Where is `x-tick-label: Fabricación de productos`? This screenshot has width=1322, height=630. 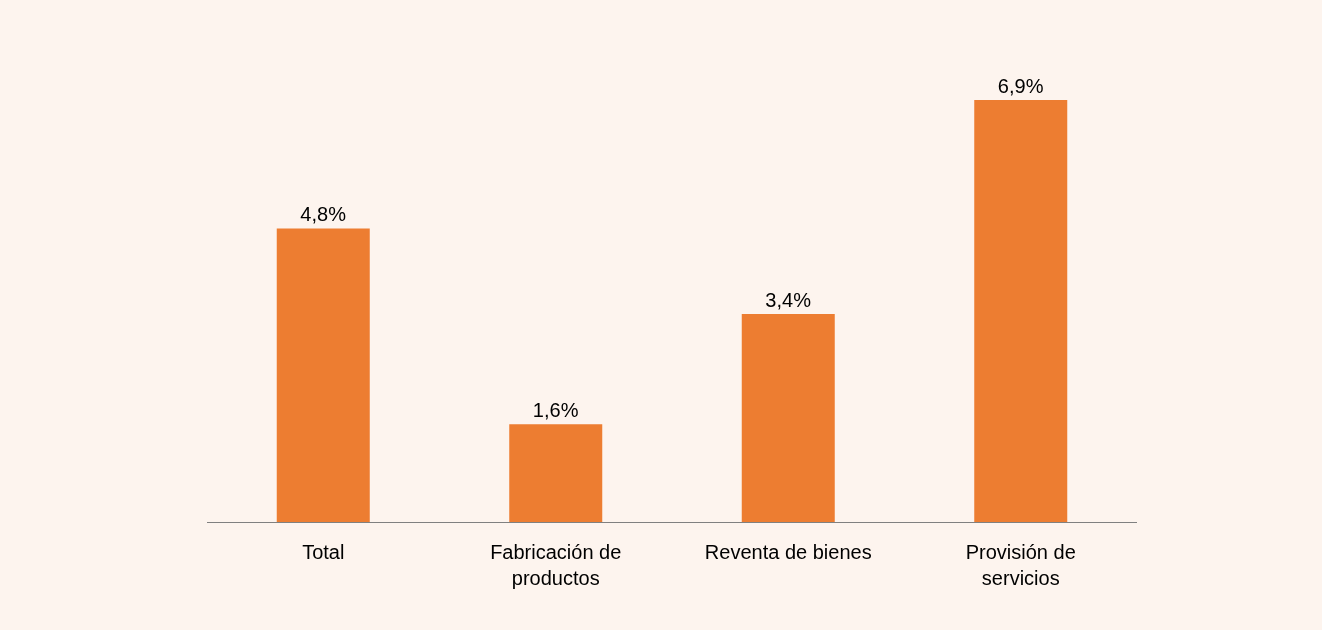
x-tick-label: Fabricación de productos is located at coordinates (556, 565).